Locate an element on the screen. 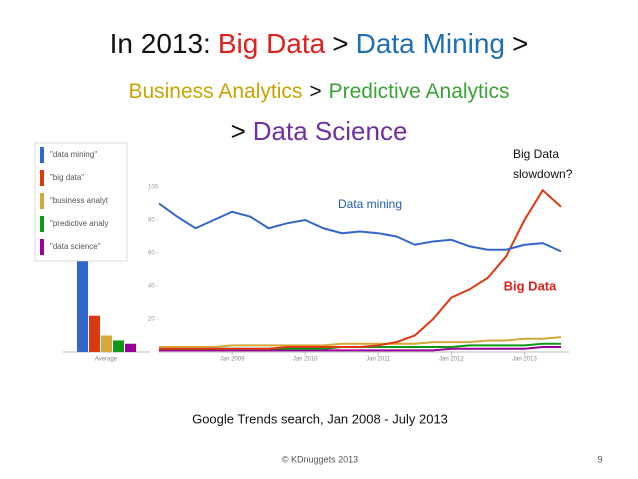  x-tick-label: Jan 2009 is located at coordinates (232, 360).